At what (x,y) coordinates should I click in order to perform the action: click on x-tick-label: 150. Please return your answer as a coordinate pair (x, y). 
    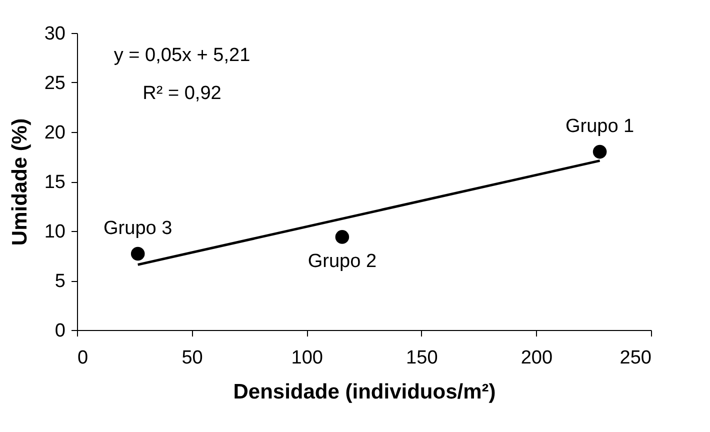
    Looking at the image, I should click on (422, 358).